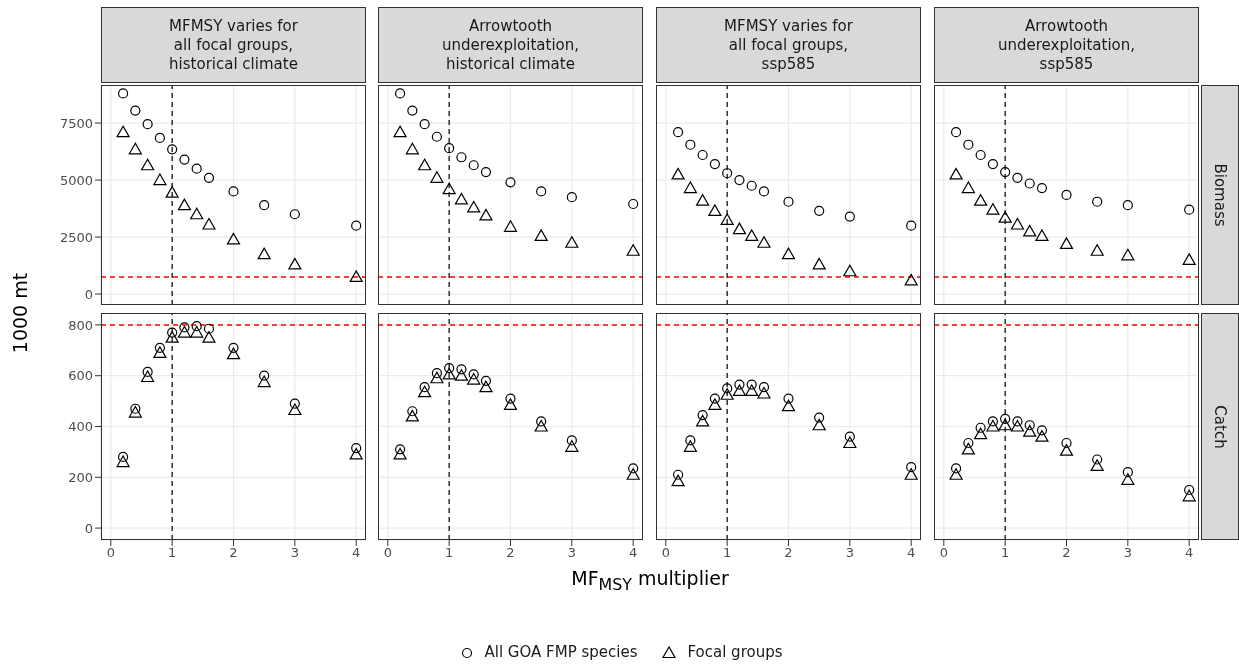  What do you see at coordinates (80, 376) in the screenshot?
I see `y-tick-label: 600` at bounding box center [80, 376].